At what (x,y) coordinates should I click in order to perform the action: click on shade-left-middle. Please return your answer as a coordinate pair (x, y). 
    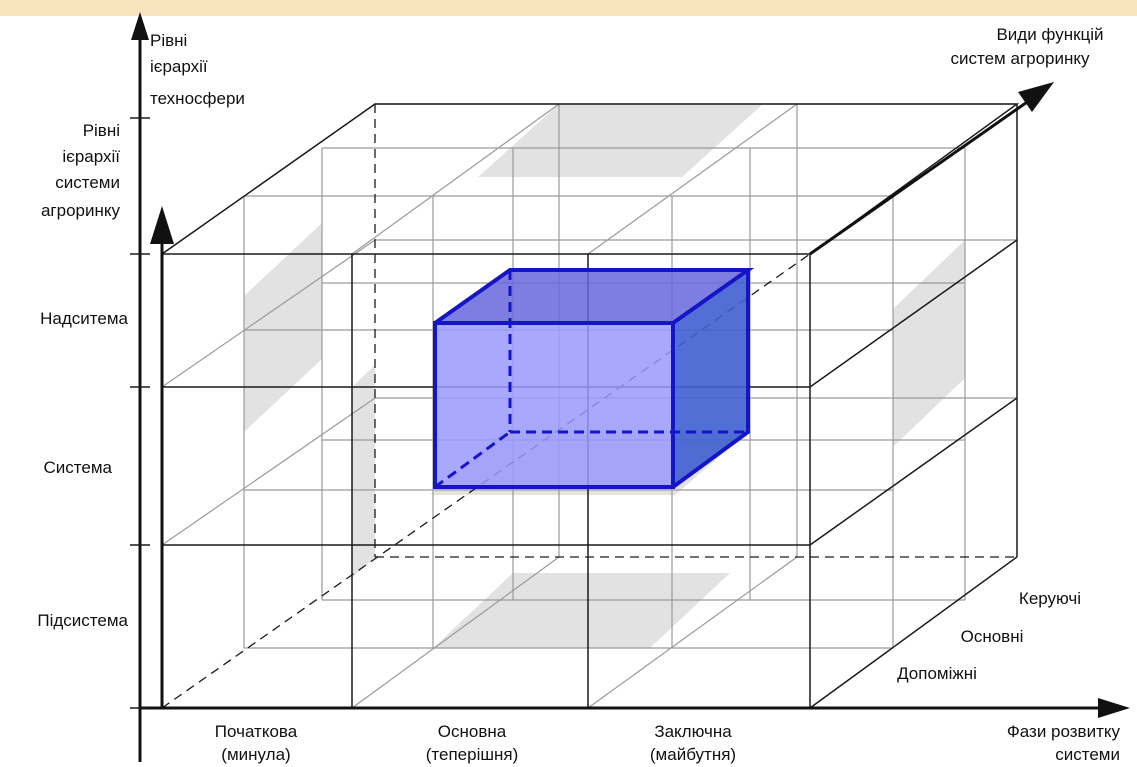
    Looking at the image, I should click on (363, 471).